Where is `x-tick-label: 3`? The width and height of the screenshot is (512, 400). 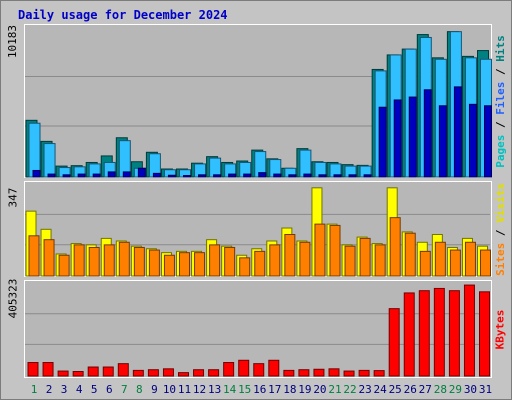 x-tick-label: 3 is located at coordinates (64, 389).